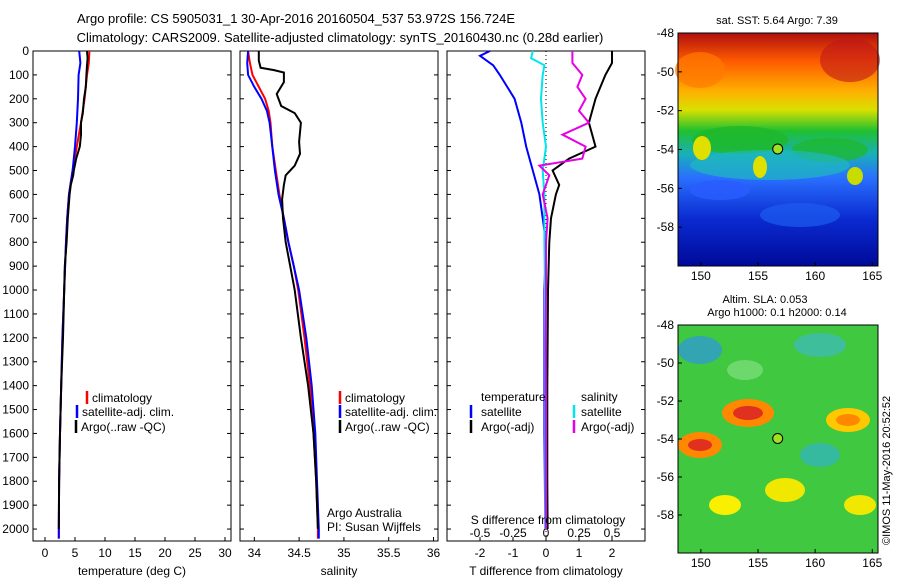  Describe the element at coordinates (513, 290) in the screenshot. I see `series-line-temperature-satellite` at that location.